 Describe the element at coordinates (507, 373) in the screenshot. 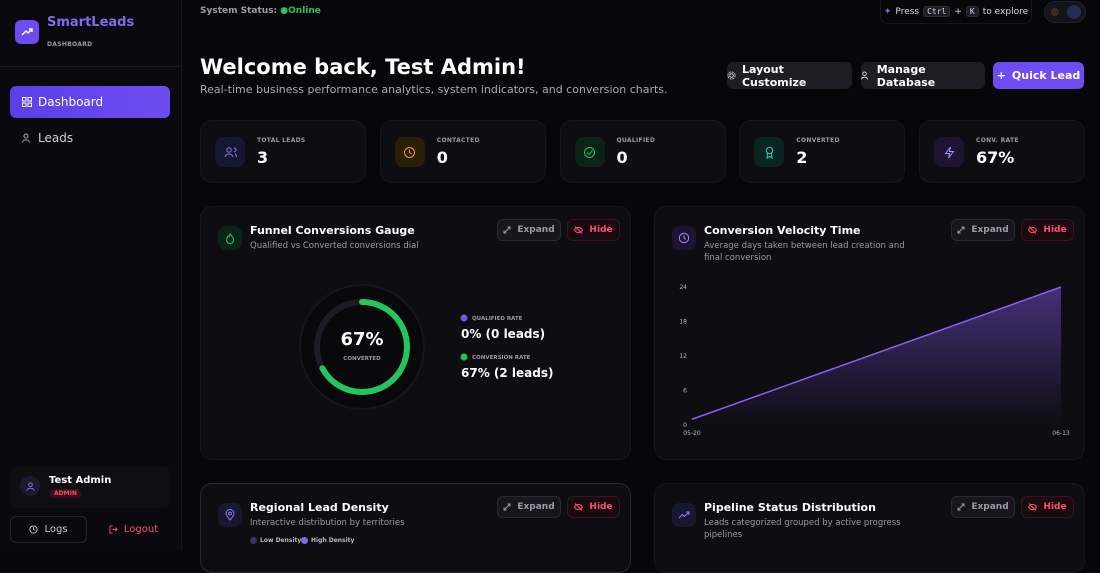

I see `legend-value: 67% (2 leads)` at that location.